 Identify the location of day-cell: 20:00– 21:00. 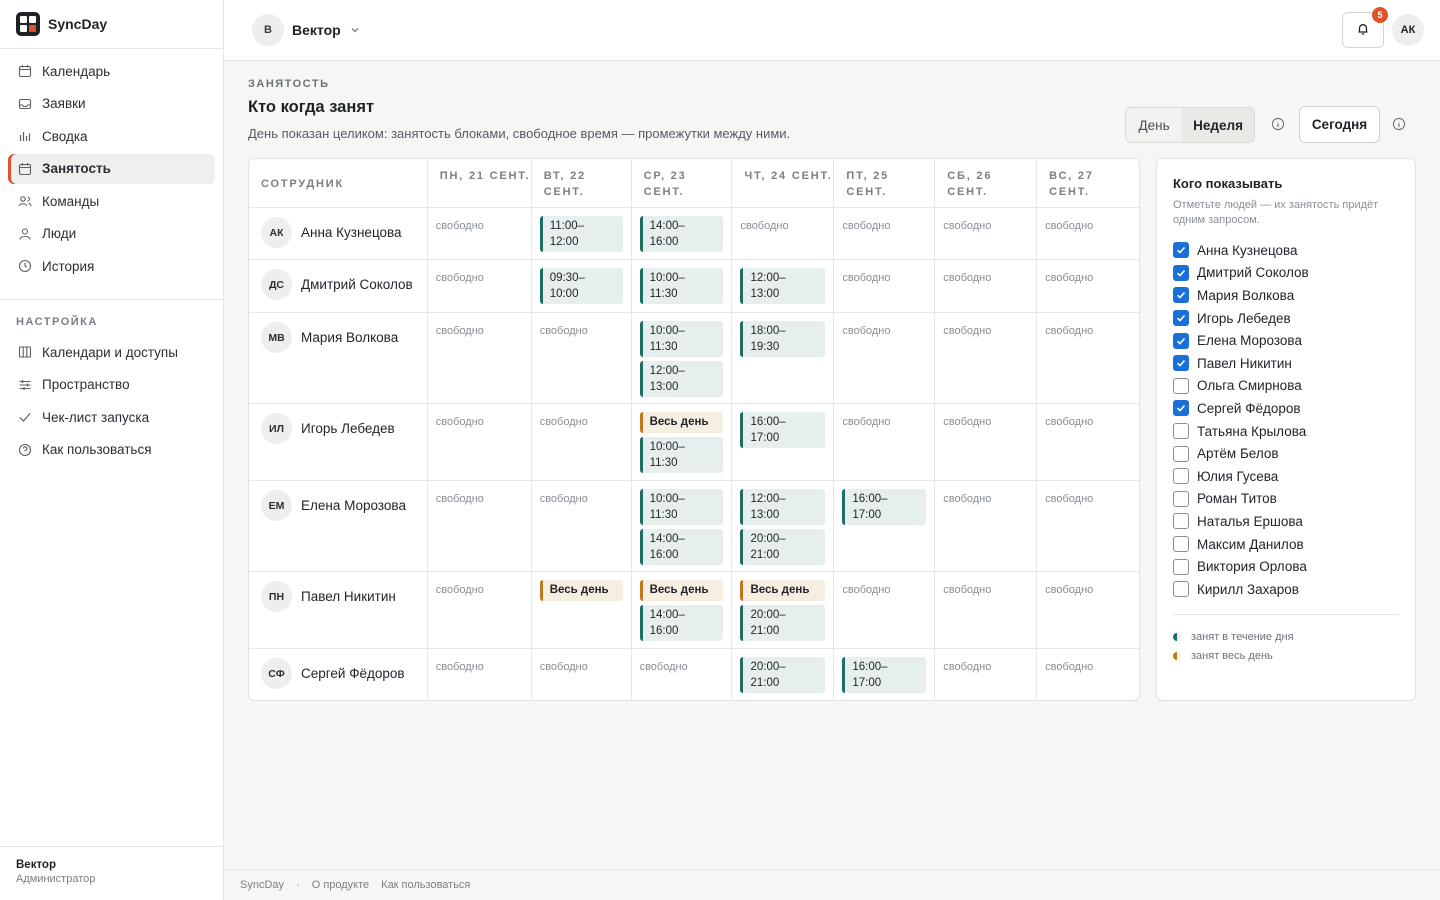
(783, 674).